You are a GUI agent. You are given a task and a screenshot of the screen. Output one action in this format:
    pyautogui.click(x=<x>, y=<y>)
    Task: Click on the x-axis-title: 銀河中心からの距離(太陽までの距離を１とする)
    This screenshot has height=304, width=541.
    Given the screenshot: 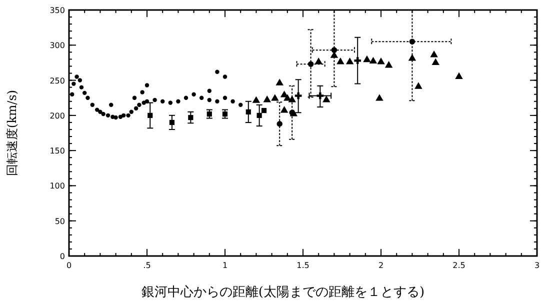 What is the action you would take?
    pyautogui.click(x=283, y=292)
    